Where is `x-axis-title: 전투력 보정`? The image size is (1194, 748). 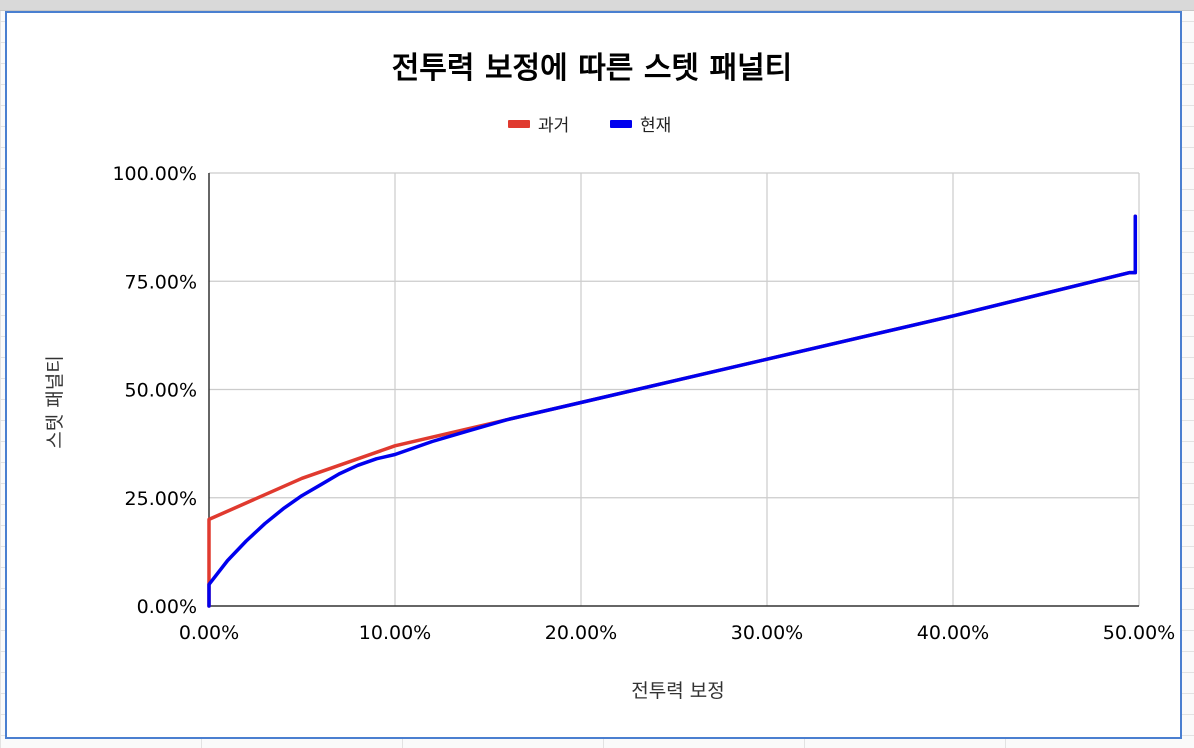 x-axis-title: 전투력 보정 is located at coordinates (677, 691).